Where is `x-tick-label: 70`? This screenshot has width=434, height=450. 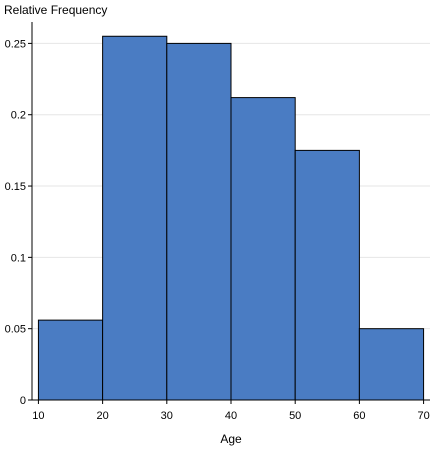
x-tick-label: 70 is located at coordinates (423, 416).